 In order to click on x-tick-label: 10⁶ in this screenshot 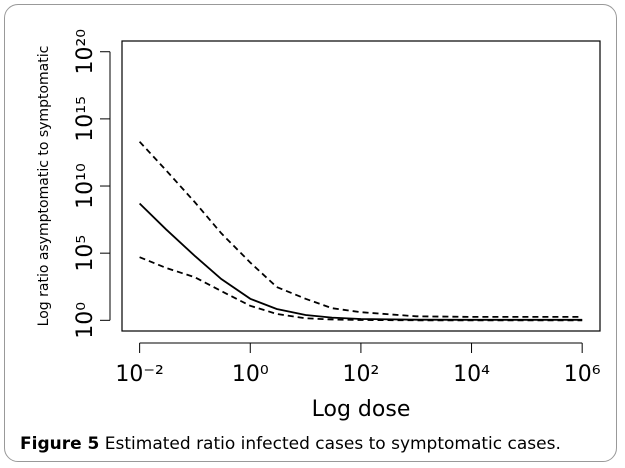, I will do `click(582, 374)`.